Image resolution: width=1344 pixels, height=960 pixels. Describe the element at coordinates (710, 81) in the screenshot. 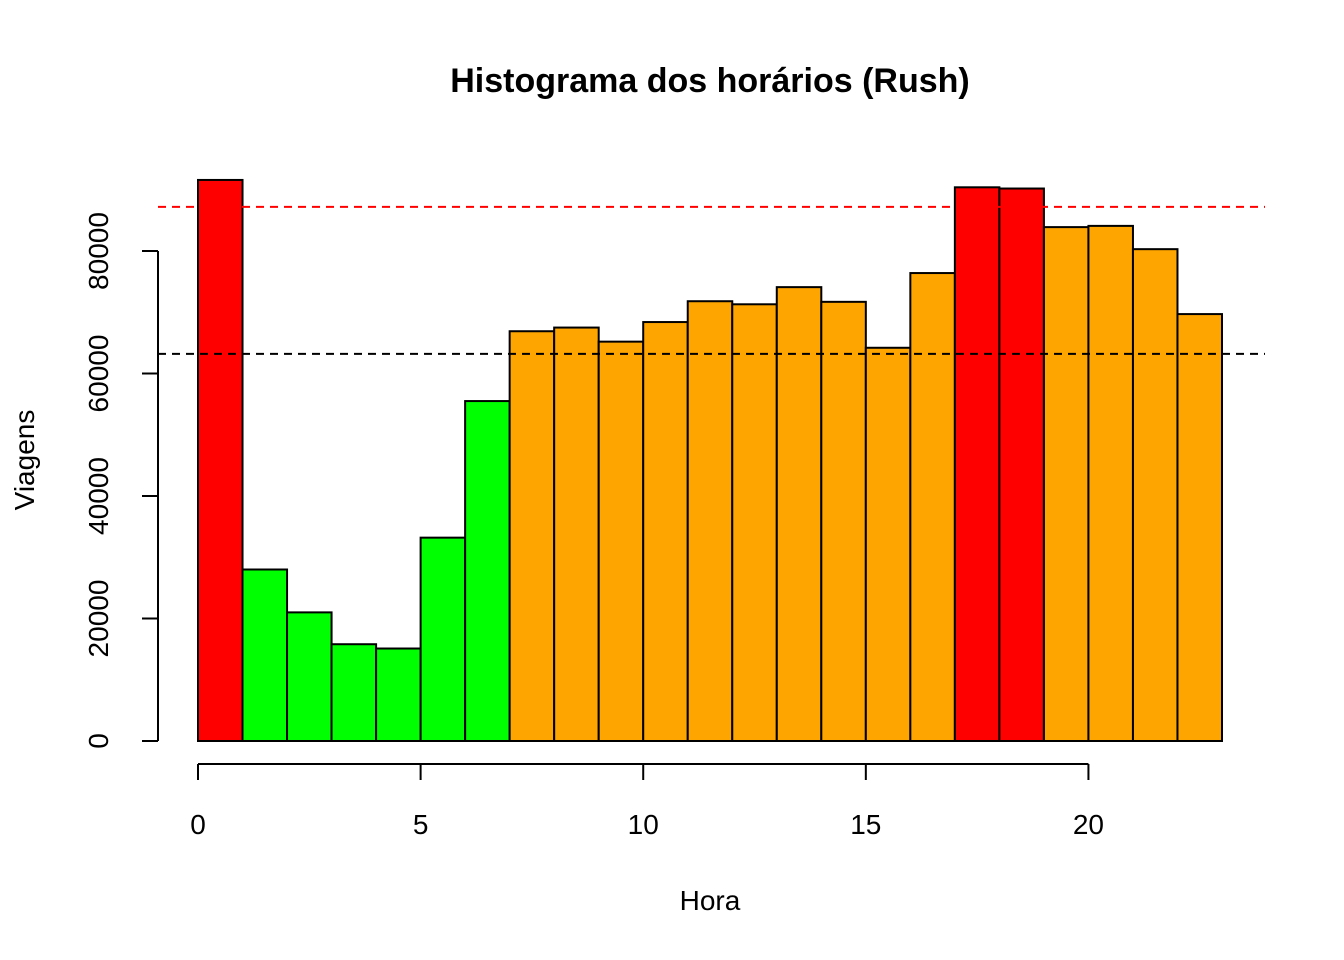

I see `chart-title: Histograma dos horários (Rush)` at that location.